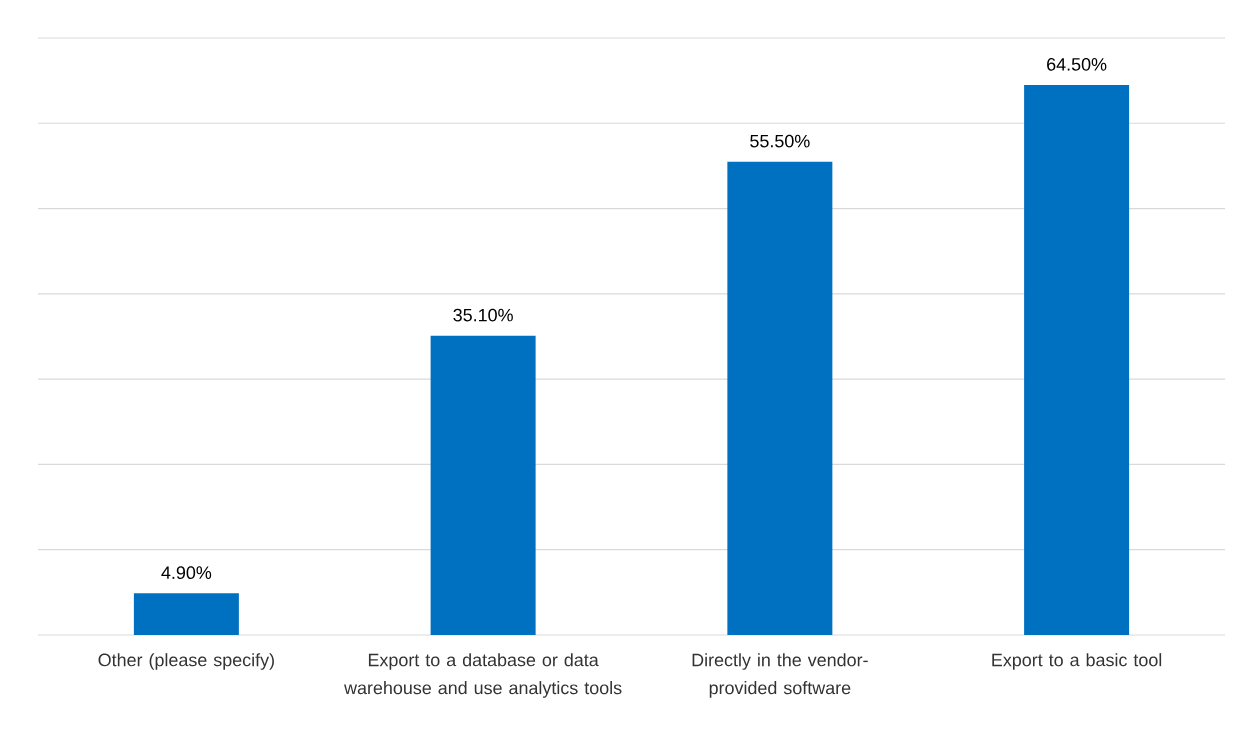  What do you see at coordinates (483, 675) in the screenshot?
I see `x-tick-label: Export to a database or data warehouse and use analytics tools` at bounding box center [483, 675].